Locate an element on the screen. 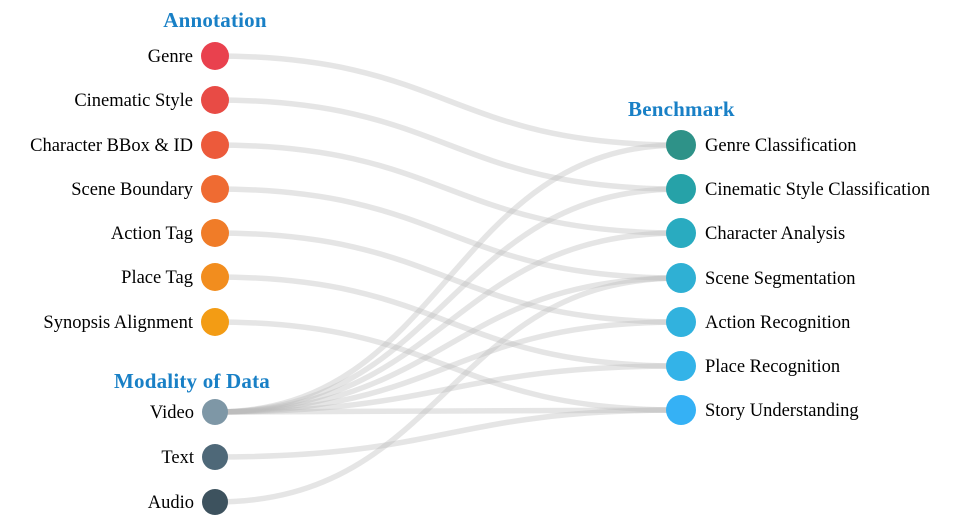 Image resolution: width=966 pixels, height=528 pixels. node-text is located at coordinates (215, 457).